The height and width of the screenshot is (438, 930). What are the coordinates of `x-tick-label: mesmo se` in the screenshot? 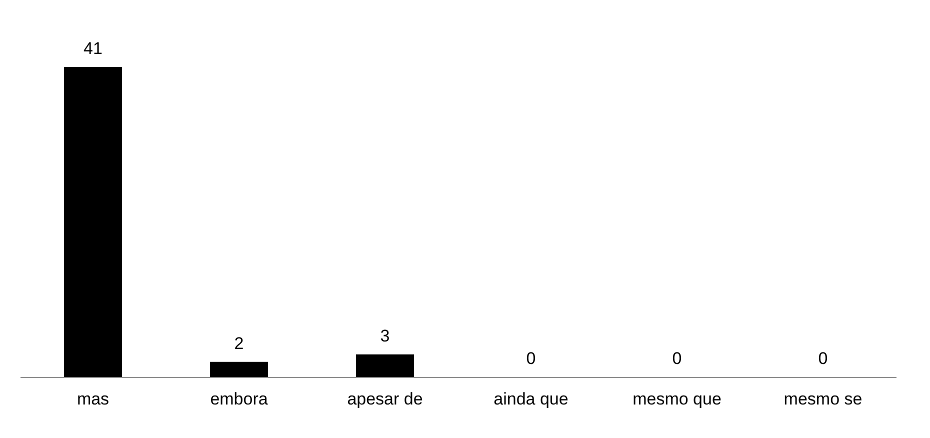 It's located at (823, 399).